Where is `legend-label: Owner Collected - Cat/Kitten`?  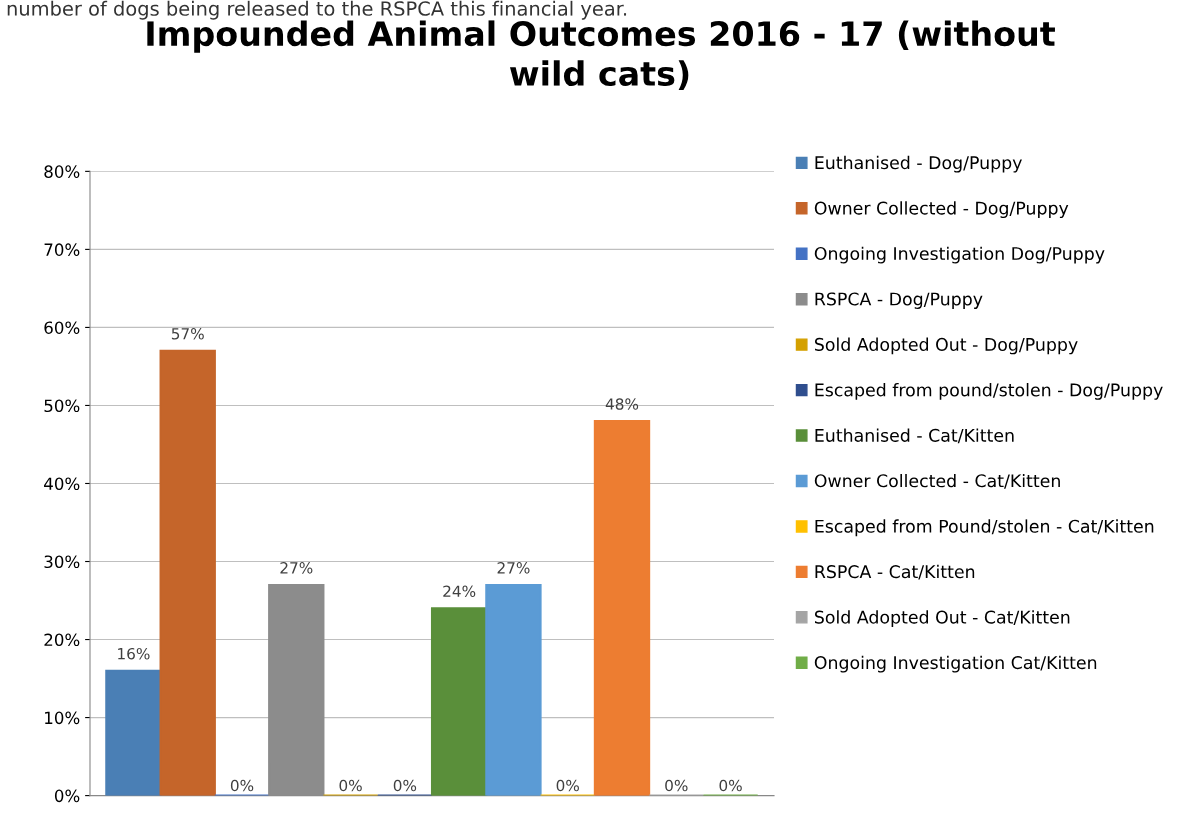 legend-label: Owner Collected - Cat/Kitten is located at coordinates (937, 481).